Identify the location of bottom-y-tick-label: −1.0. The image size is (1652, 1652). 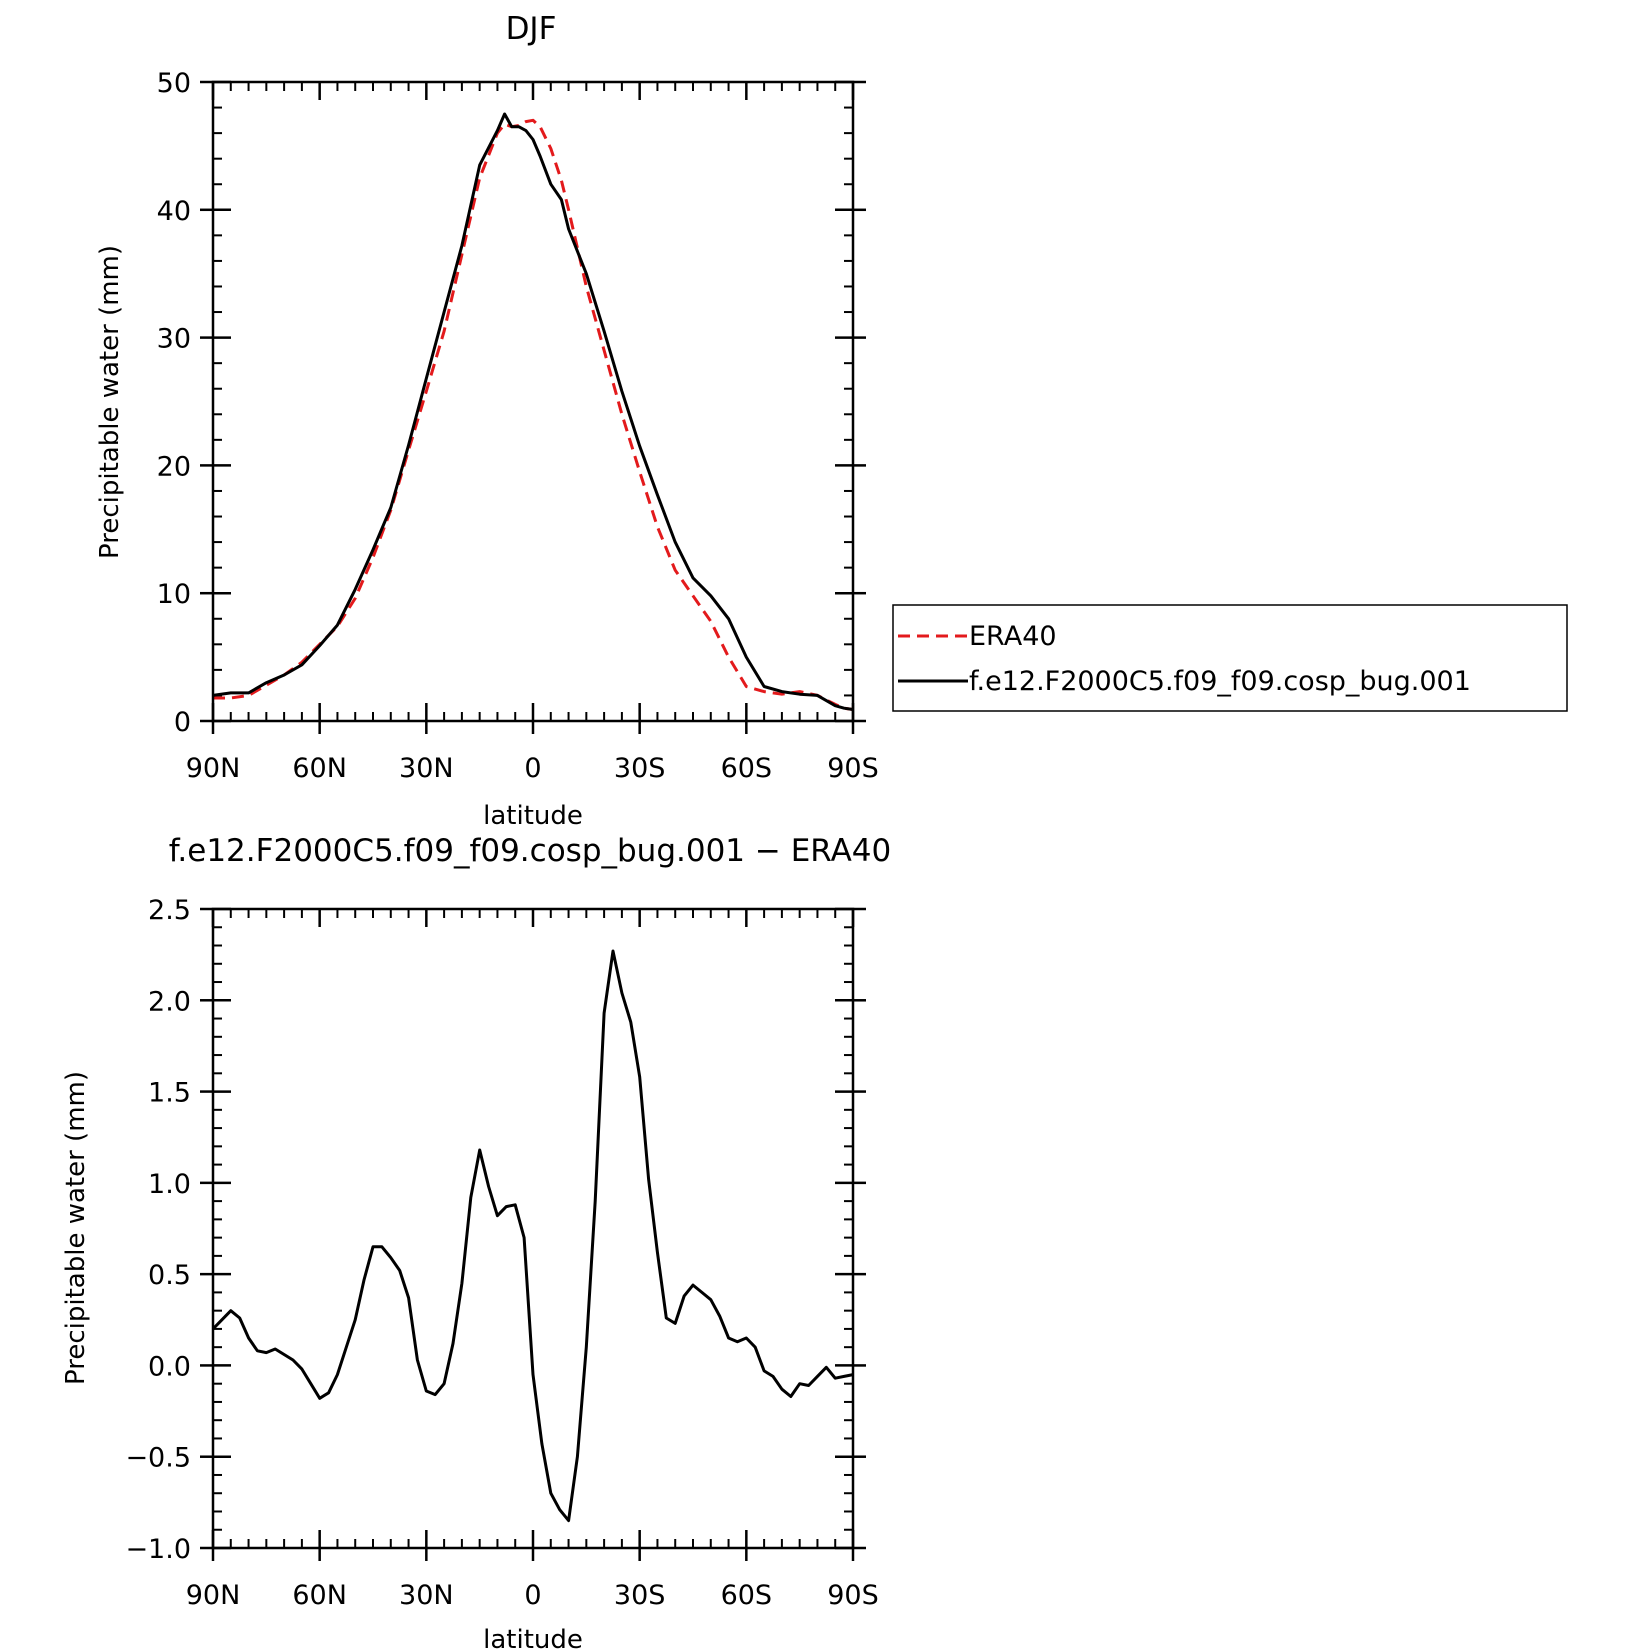
(158, 1549).